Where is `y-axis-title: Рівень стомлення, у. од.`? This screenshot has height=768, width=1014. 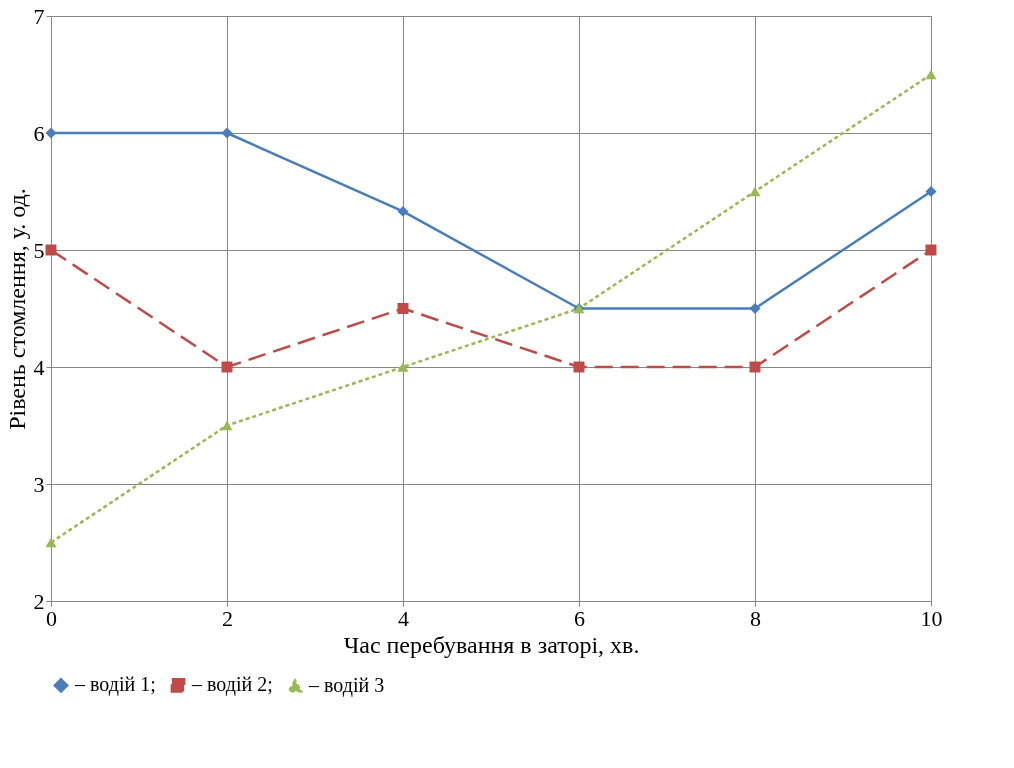
y-axis-title: Рівень стомлення, у. од. is located at coordinates (16, 309).